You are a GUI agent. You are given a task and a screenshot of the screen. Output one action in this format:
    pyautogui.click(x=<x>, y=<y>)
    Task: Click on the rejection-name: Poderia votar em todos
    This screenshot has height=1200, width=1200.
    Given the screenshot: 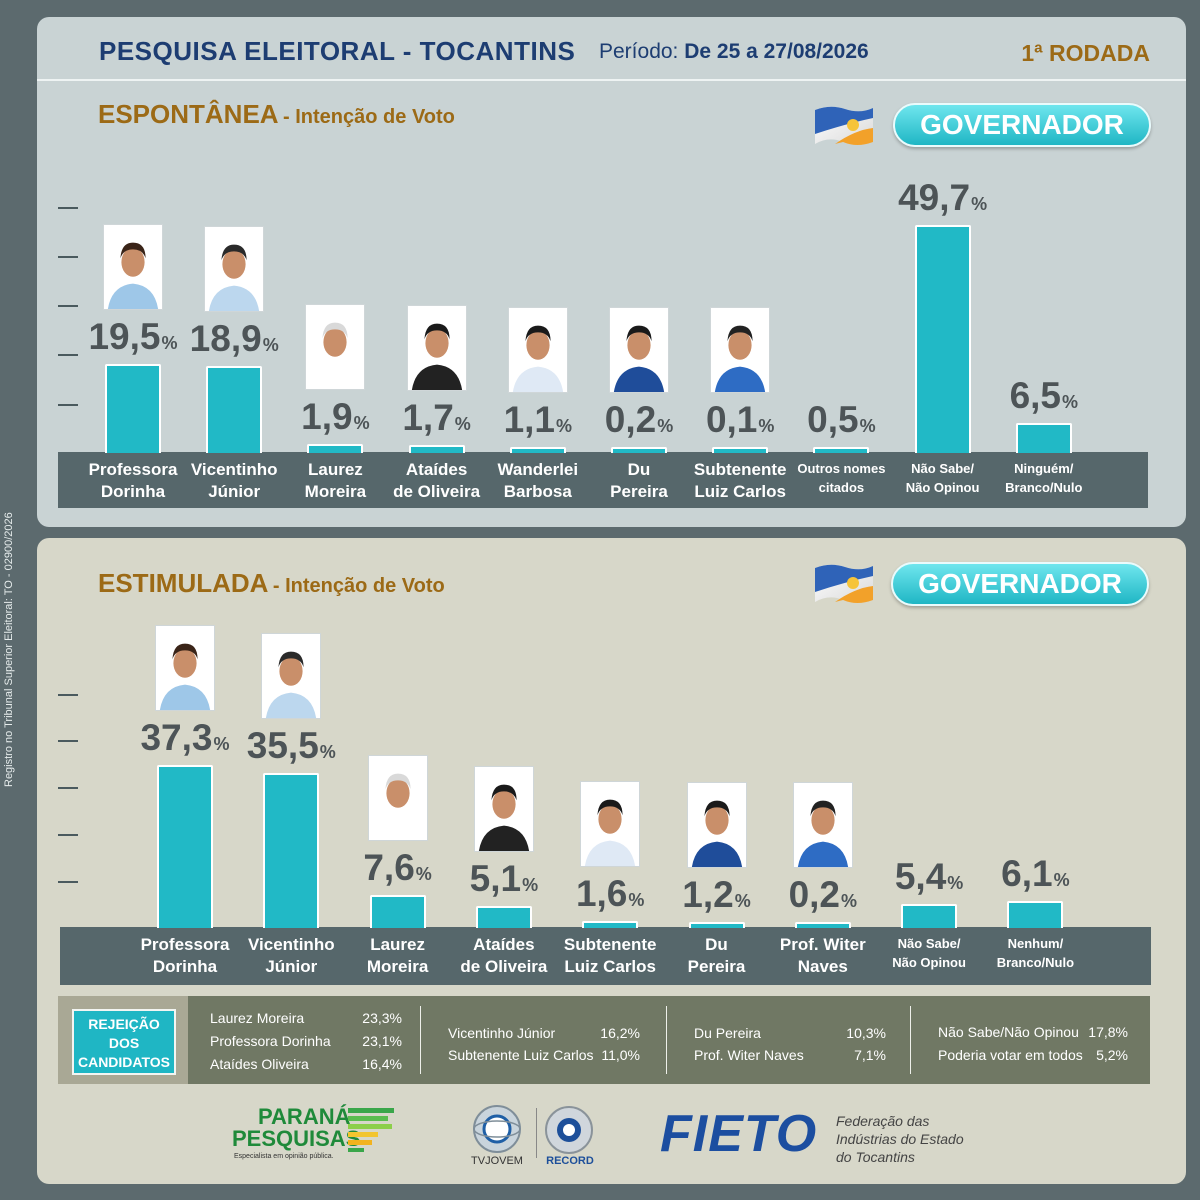 What is the action you would take?
    pyautogui.click(x=1010, y=1055)
    